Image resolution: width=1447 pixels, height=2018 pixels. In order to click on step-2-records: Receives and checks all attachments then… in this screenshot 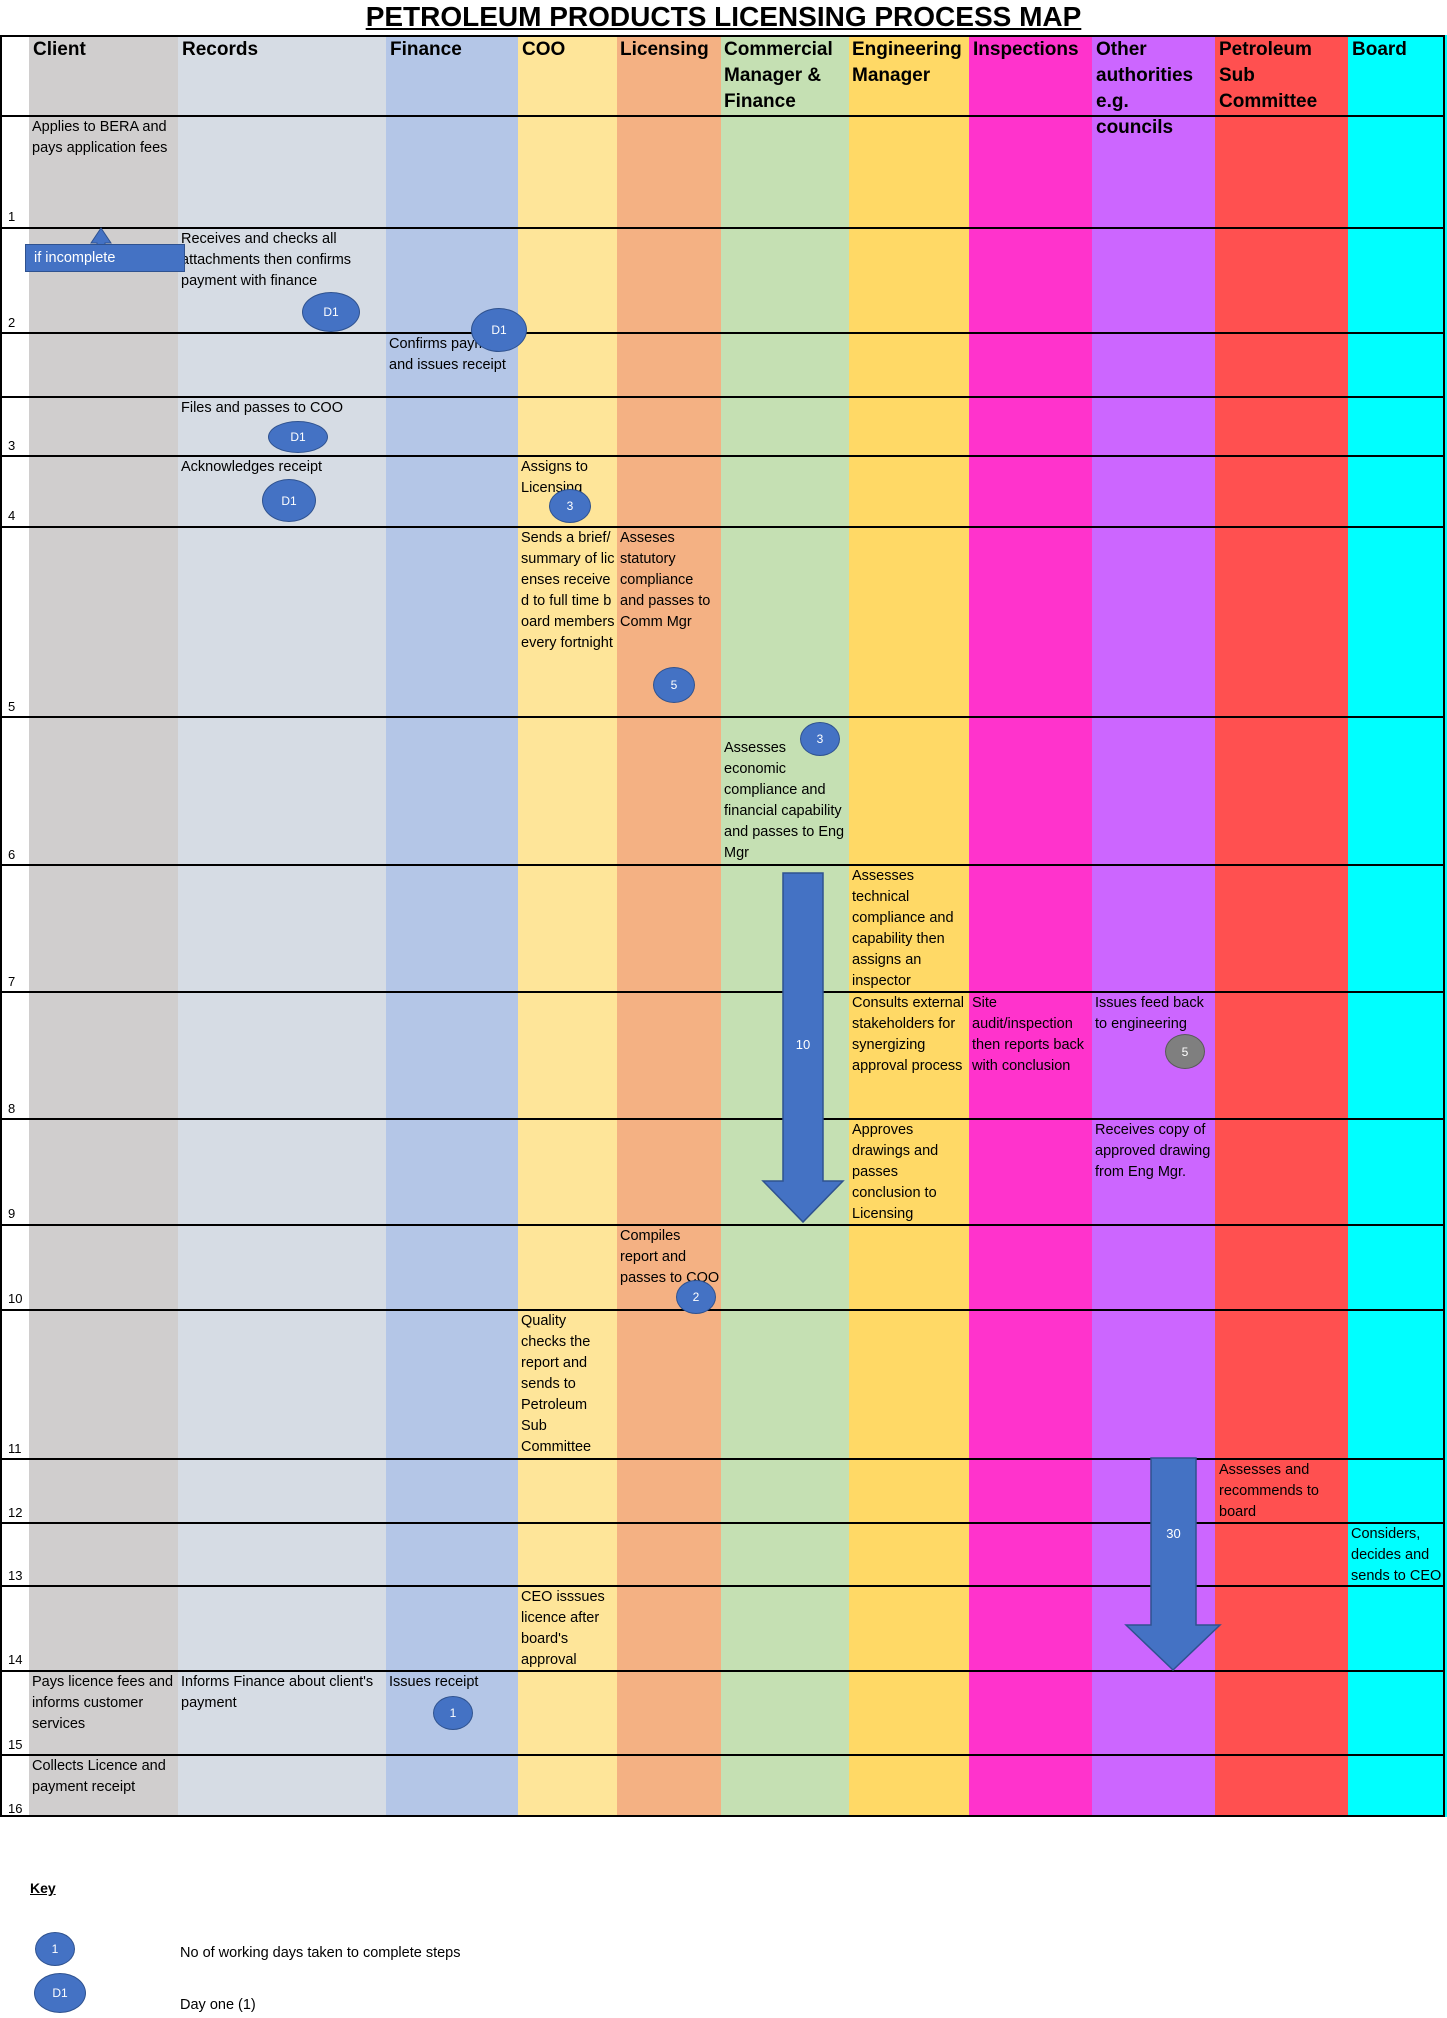, I will do `click(266, 260)`.